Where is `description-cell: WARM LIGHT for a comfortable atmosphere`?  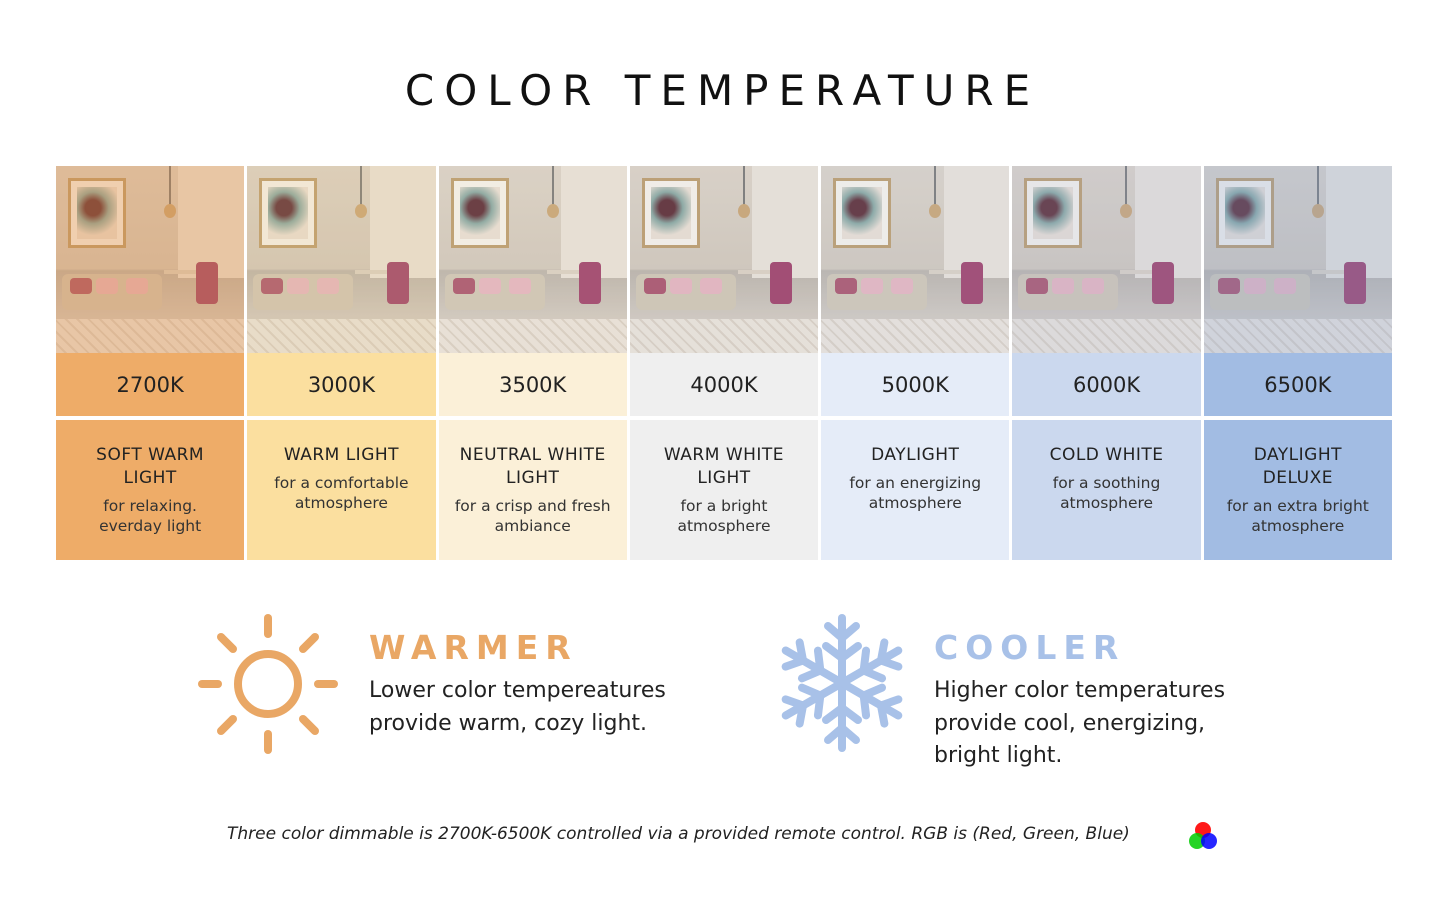 description-cell: WARM LIGHT for a comfortable atmosphere is located at coordinates (341, 490).